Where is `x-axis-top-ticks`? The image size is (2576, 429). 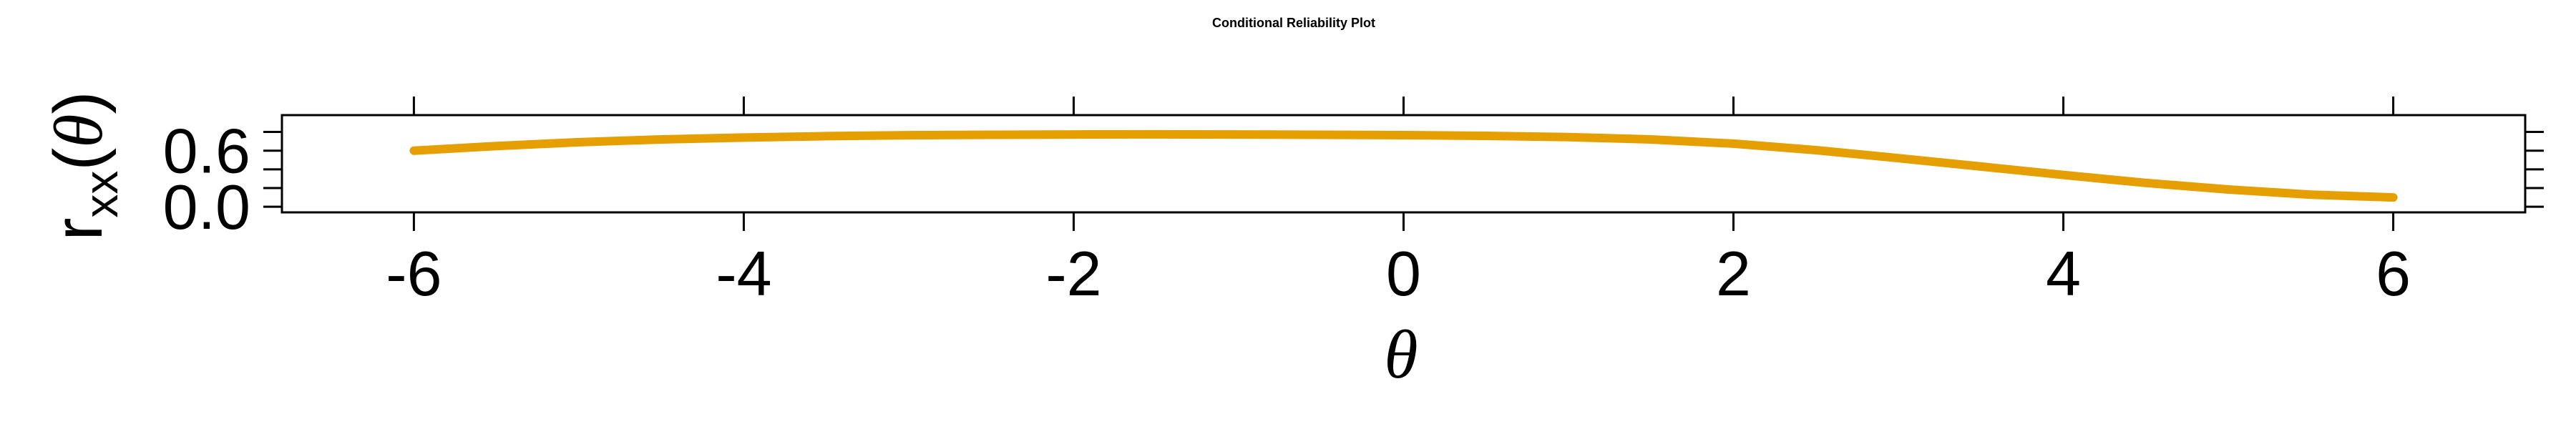 x-axis-top-ticks is located at coordinates (1403, 106).